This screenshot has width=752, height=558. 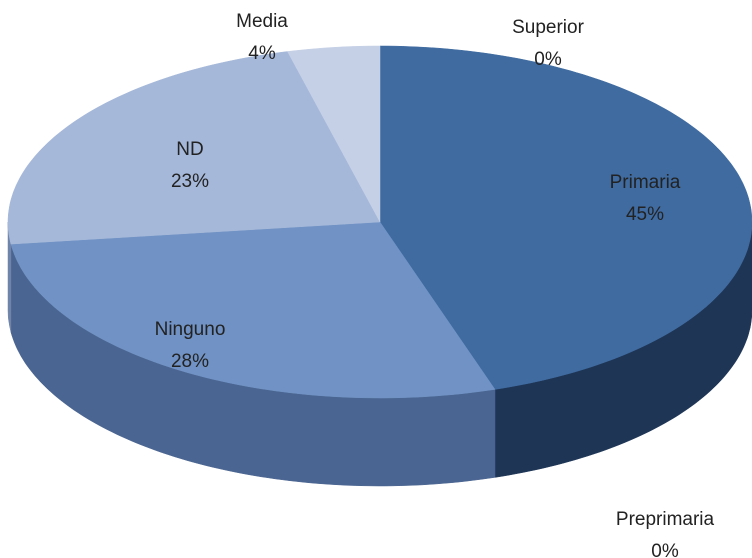 What do you see at coordinates (645, 214) in the screenshot?
I see `value-label: 45%` at bounding box center [645, 214].